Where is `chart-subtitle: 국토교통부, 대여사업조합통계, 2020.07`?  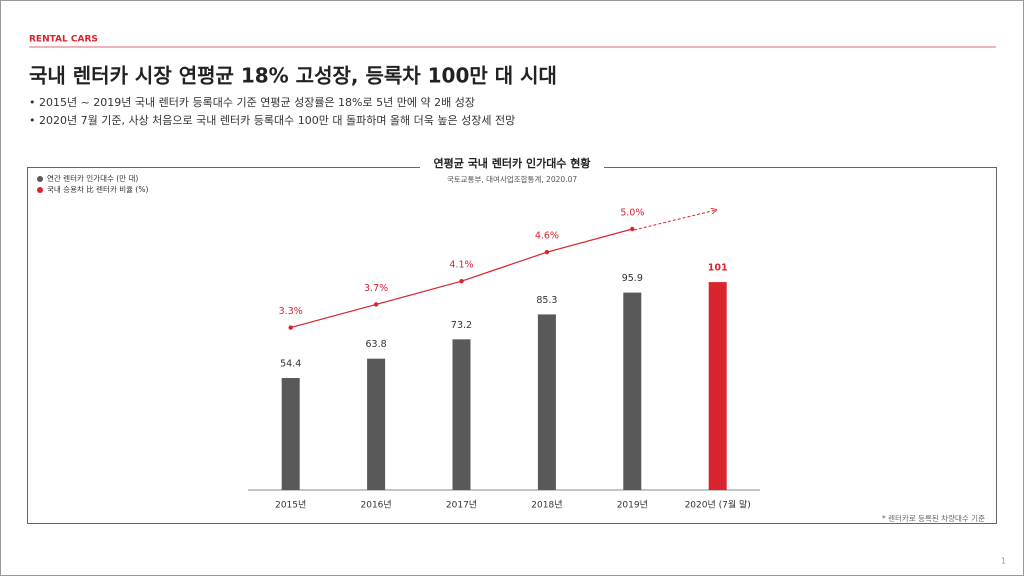 chart-subtitle: 국토교통부, 대여사업조합통계, 2020.07 is located at coordinates (512, 179).